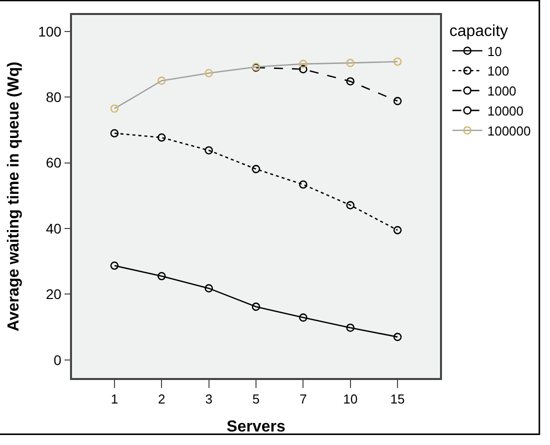 This screenshot has height=445, width=550. I want to click on y-tick-label: 80, so click(54, 97).